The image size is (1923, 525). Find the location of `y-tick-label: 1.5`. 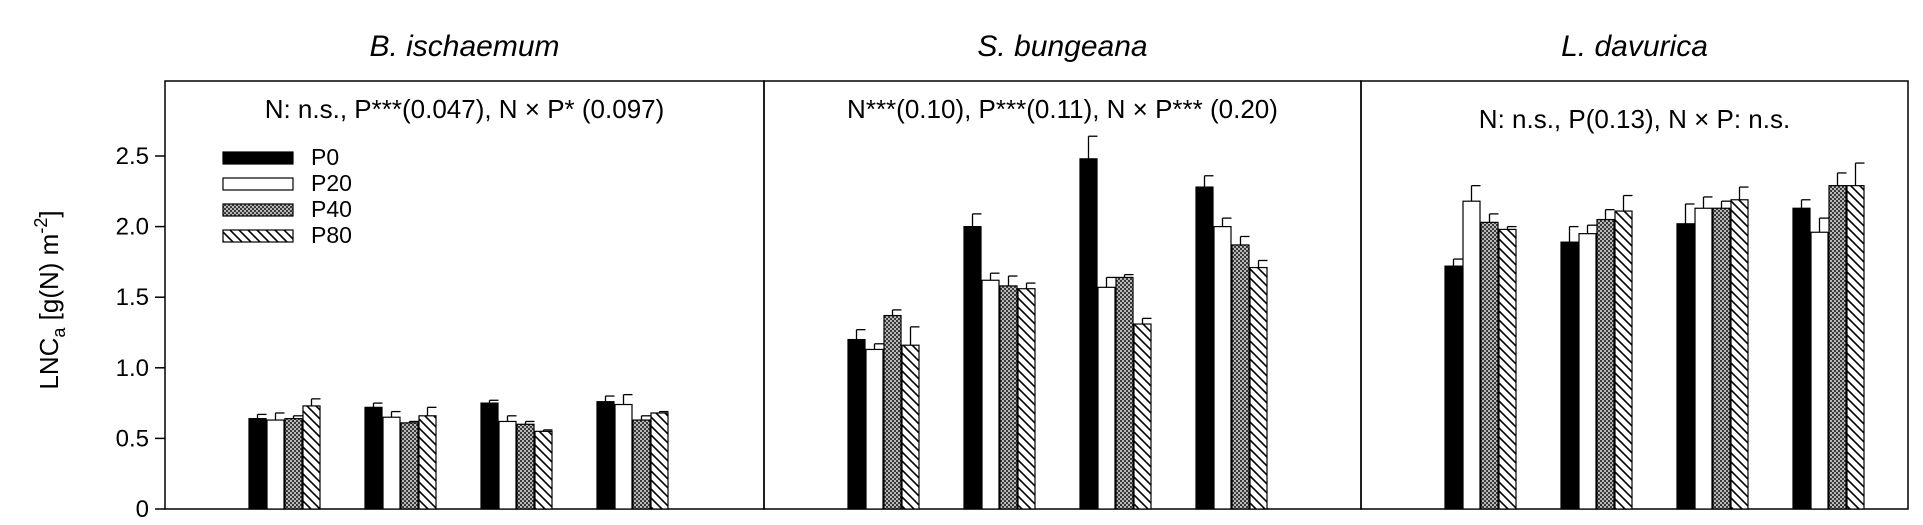

y-tick-label: 1.5 is located at coordinates (132, 297).